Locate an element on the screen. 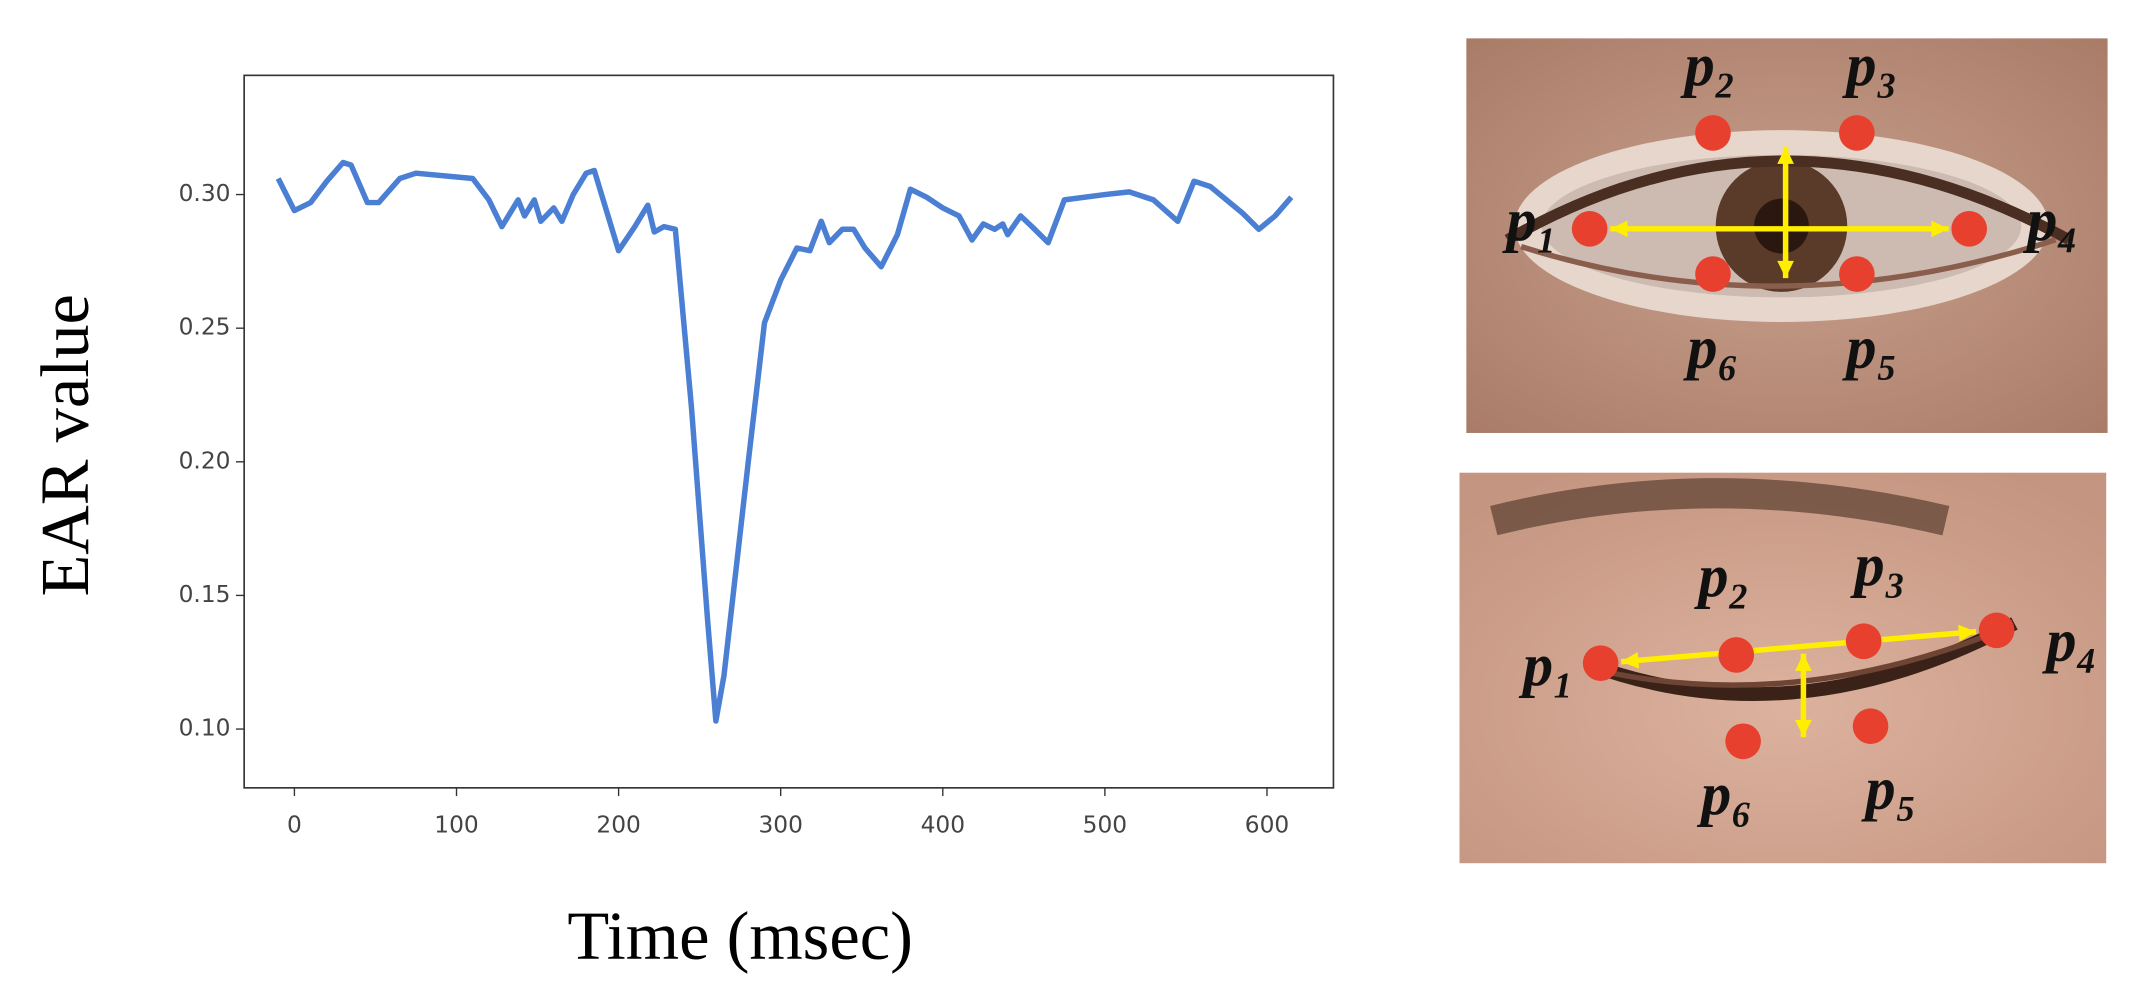  closed-eye-photo is located at coordinates (1783, 668).